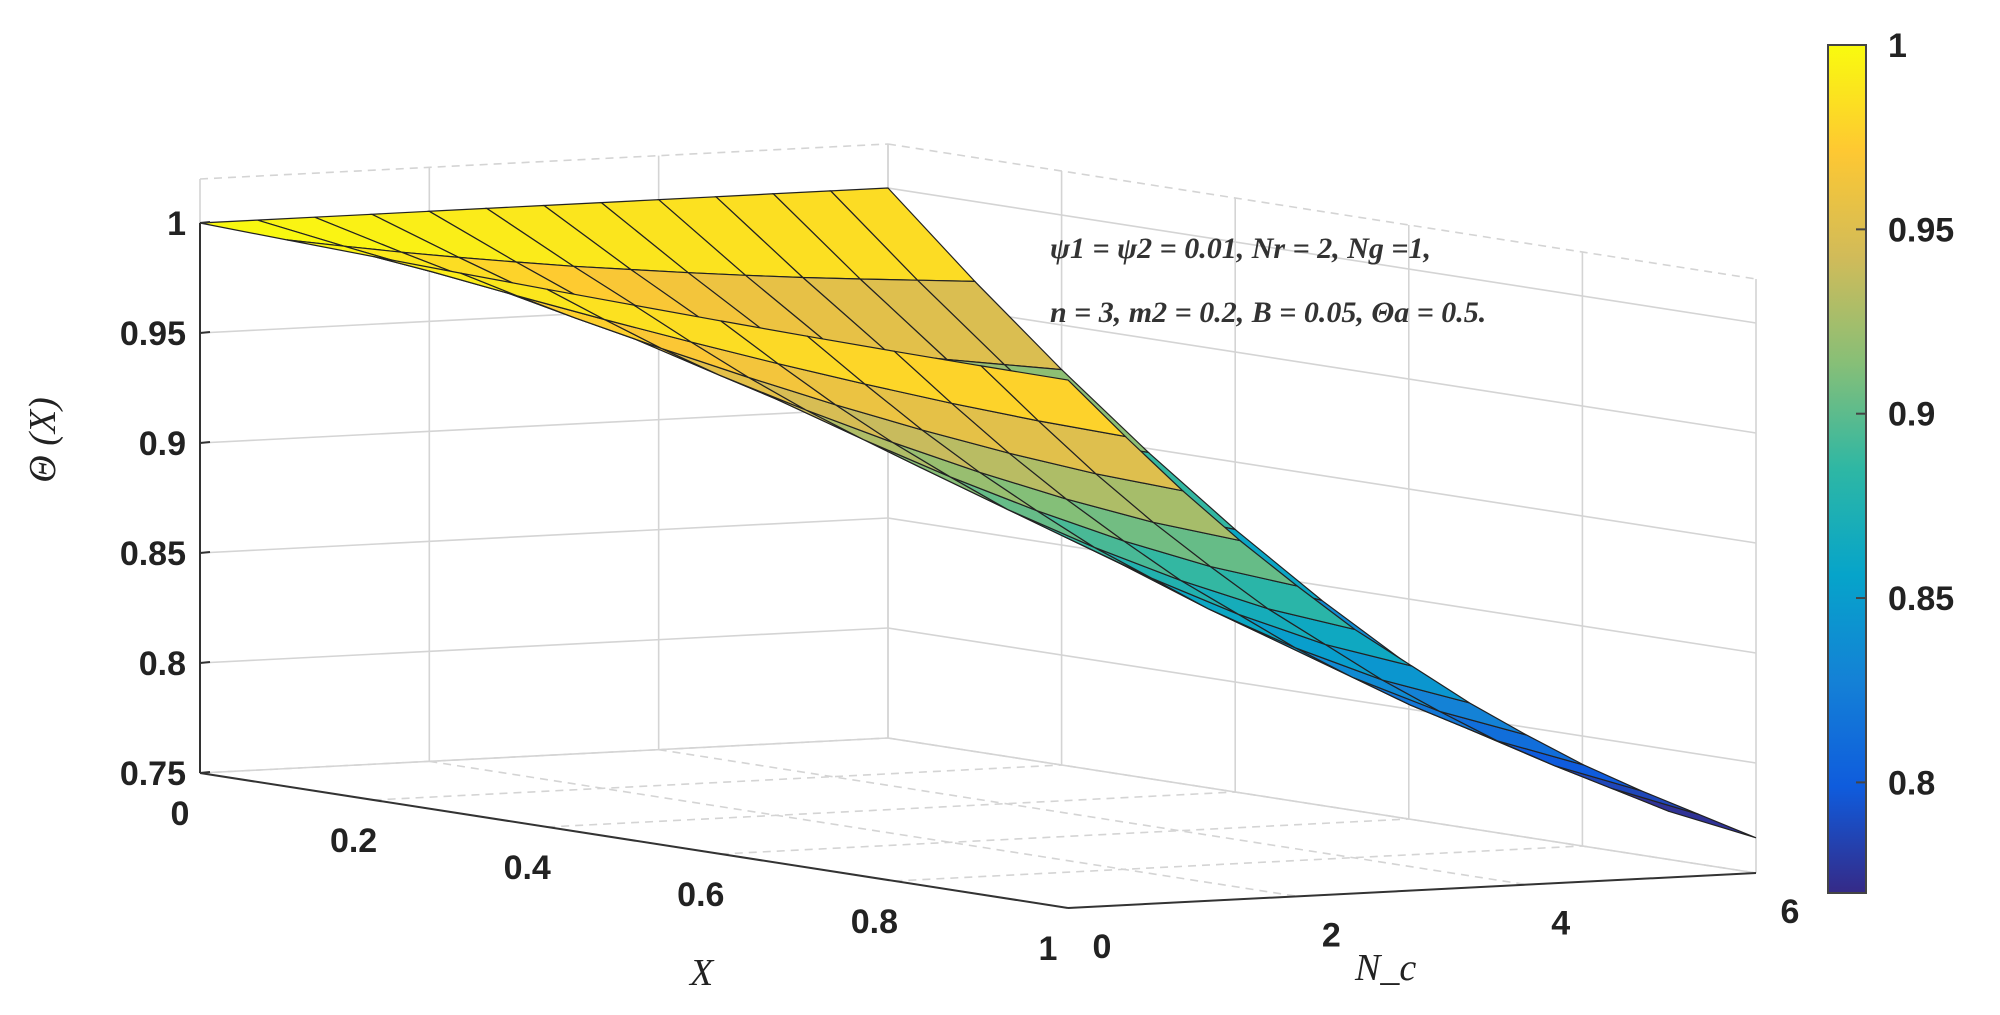  Describe the element at coordinates (1560, 924) in the screenshot. I see `nc-tick-label: 4` at that location.